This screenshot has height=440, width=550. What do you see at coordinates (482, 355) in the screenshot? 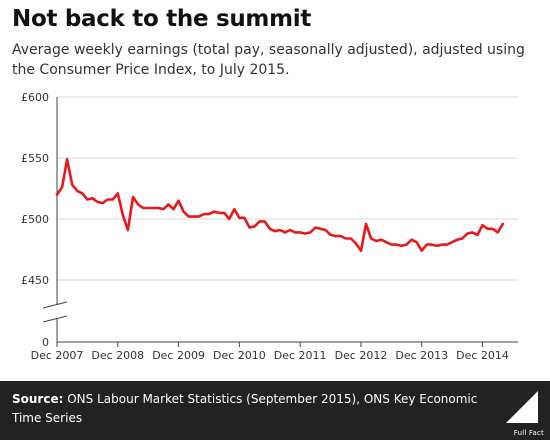
I see `x-tick-label: Dec 2014` at bounding box center [482, 355].